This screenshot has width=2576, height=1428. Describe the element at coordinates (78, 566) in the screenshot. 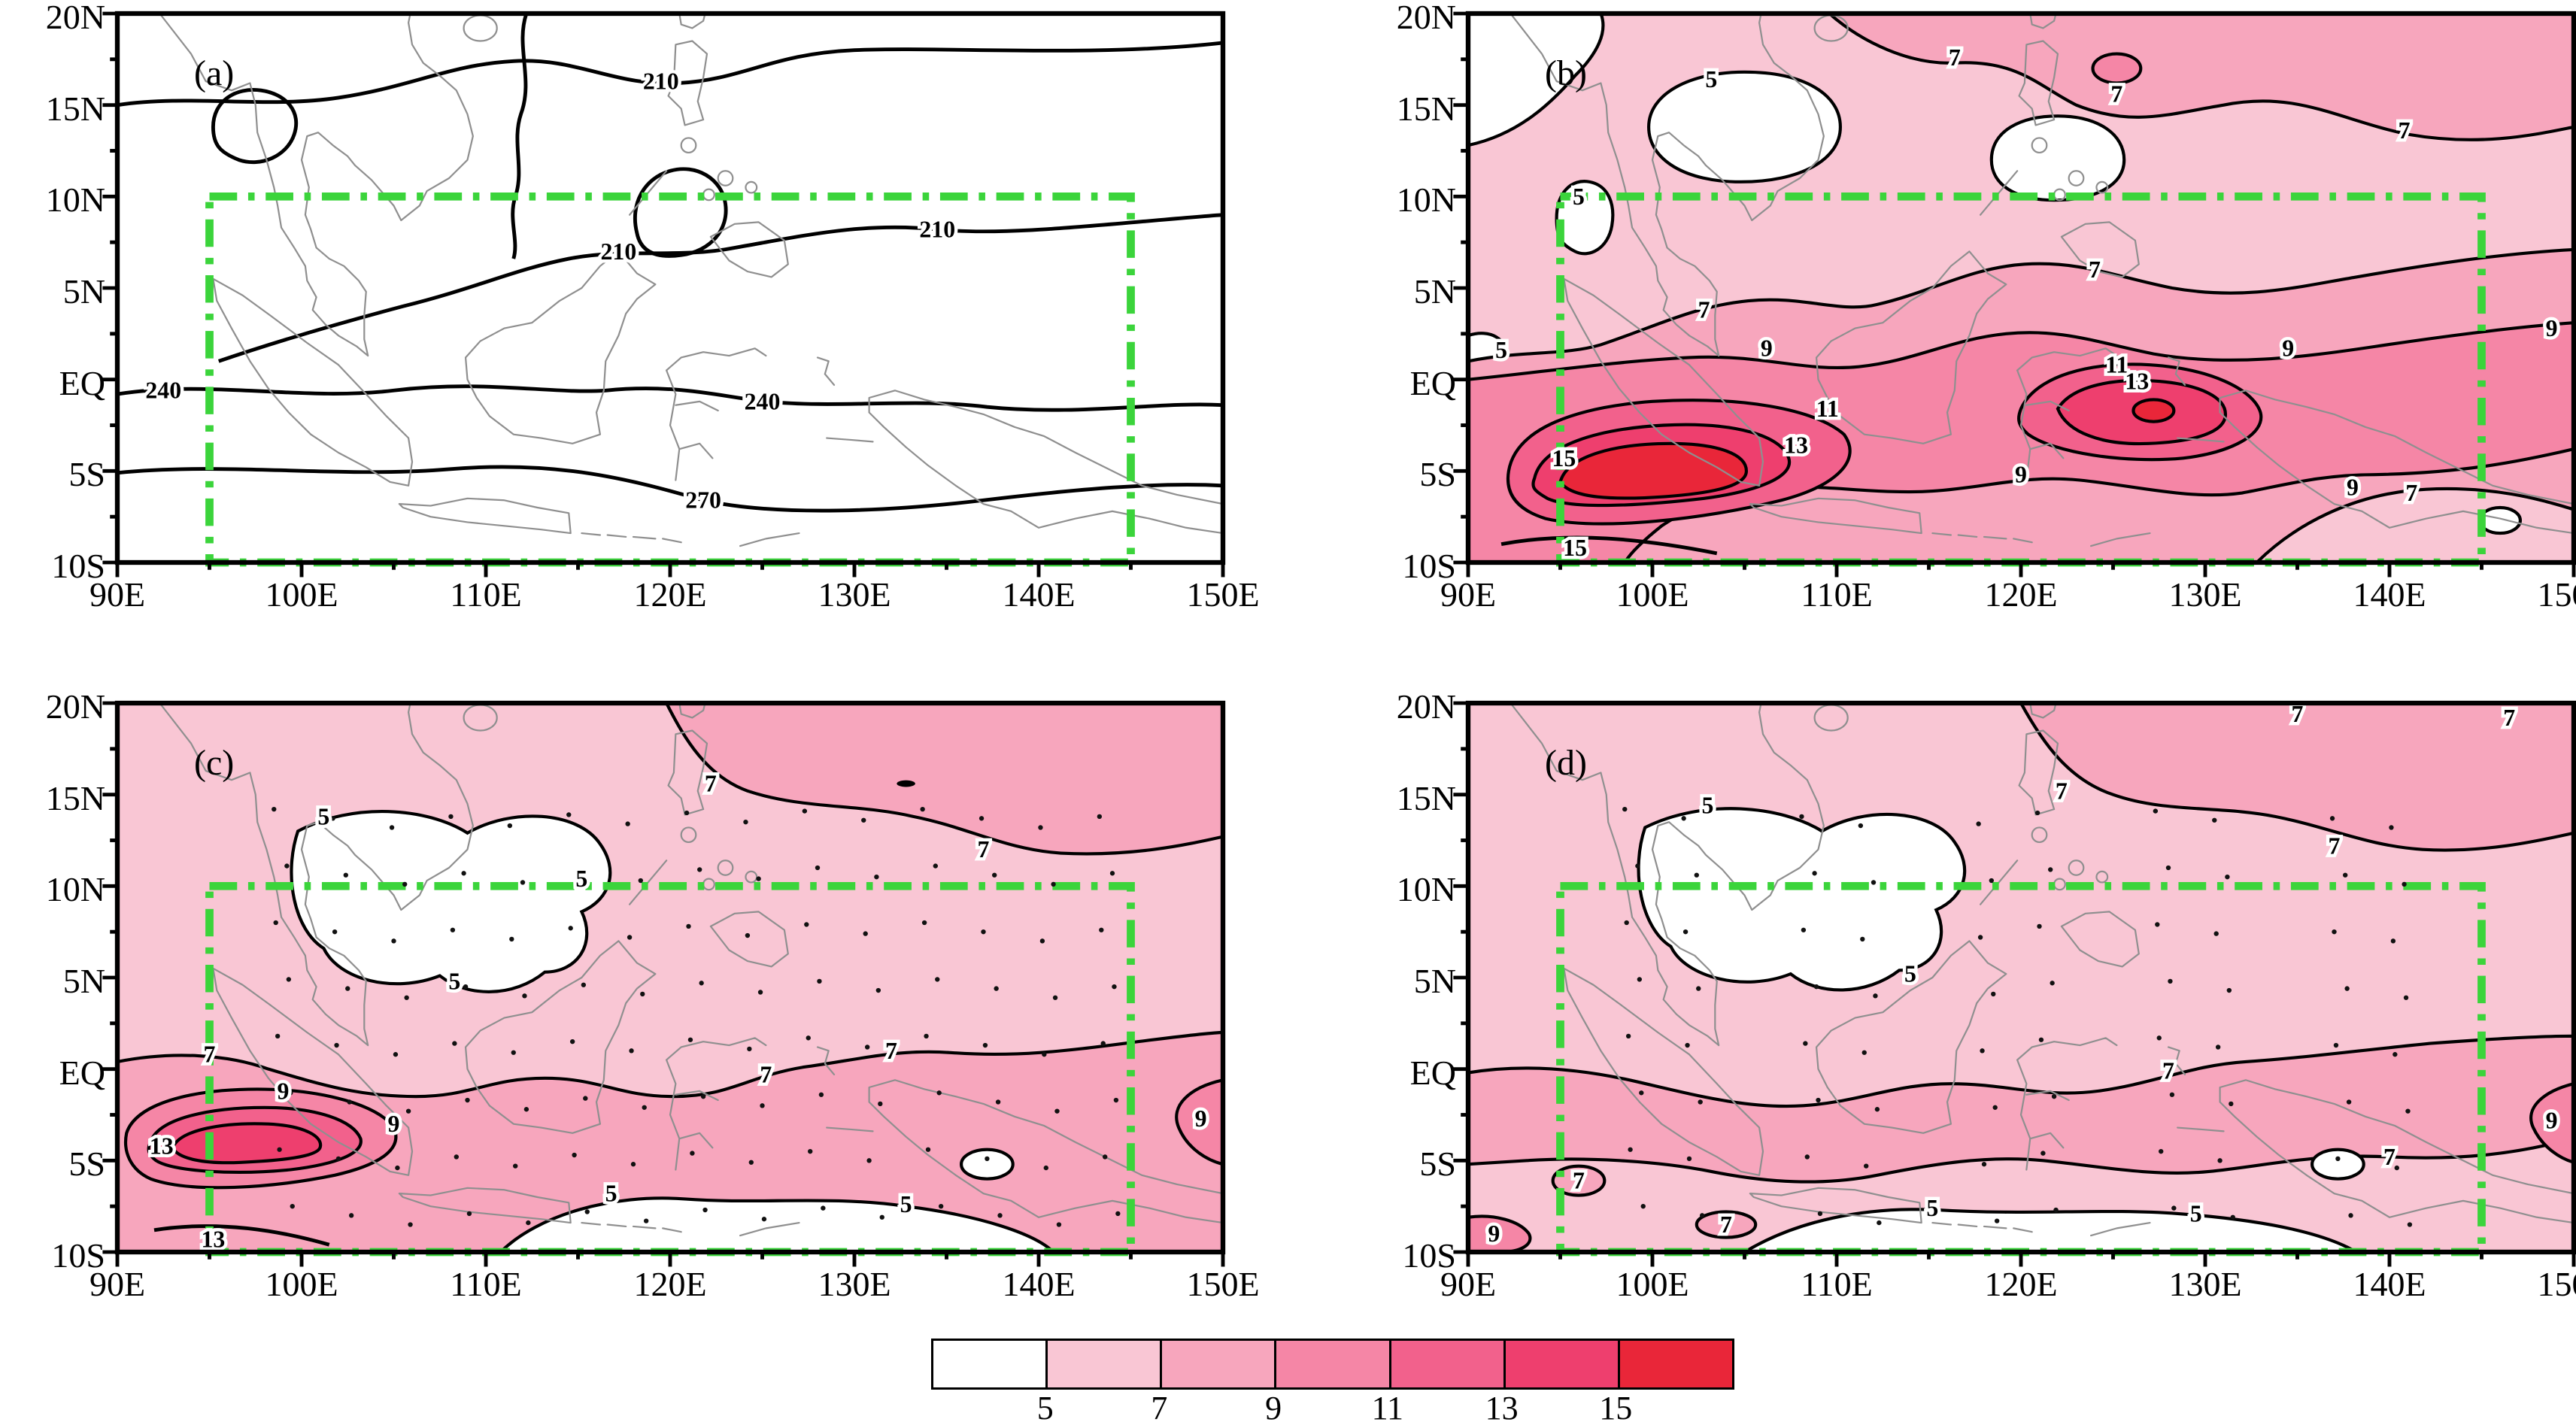

I see `y-tick-label: 10S` at that location.